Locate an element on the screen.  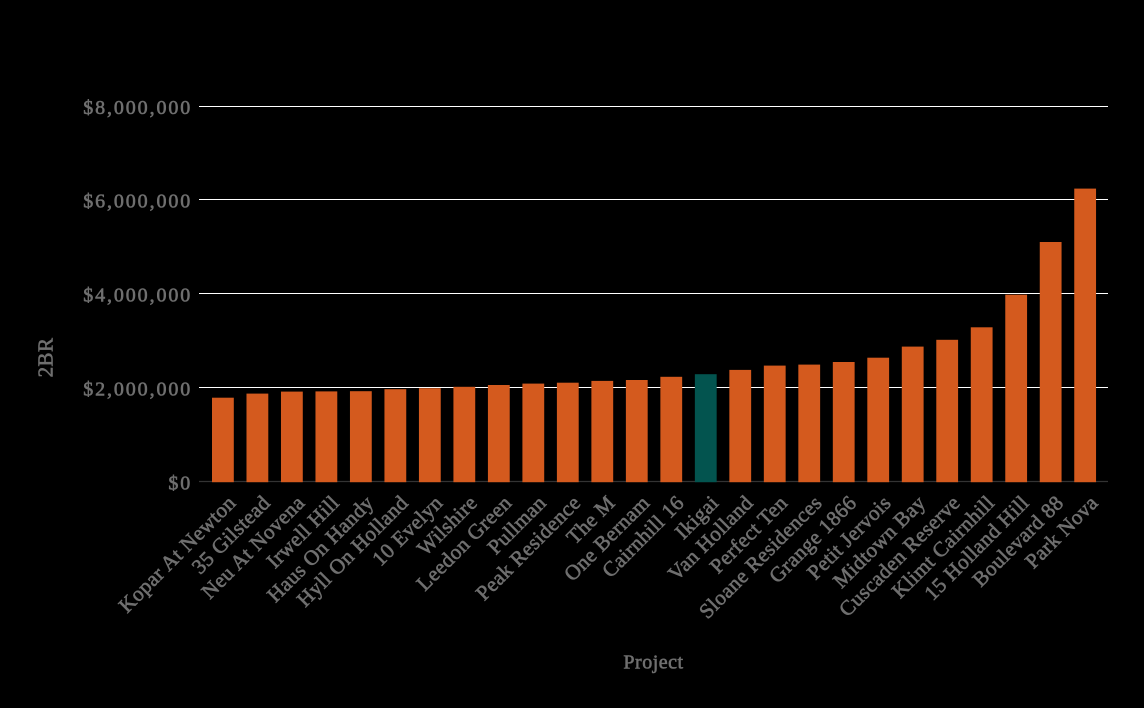
svg-text: $0 is located at coordinates (180, 484).